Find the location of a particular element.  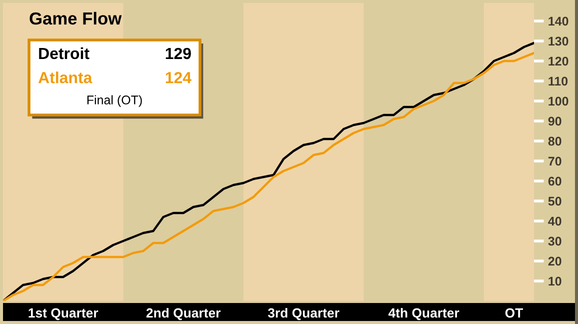

x-tick-label: OT is located at coordinates (514, 313).